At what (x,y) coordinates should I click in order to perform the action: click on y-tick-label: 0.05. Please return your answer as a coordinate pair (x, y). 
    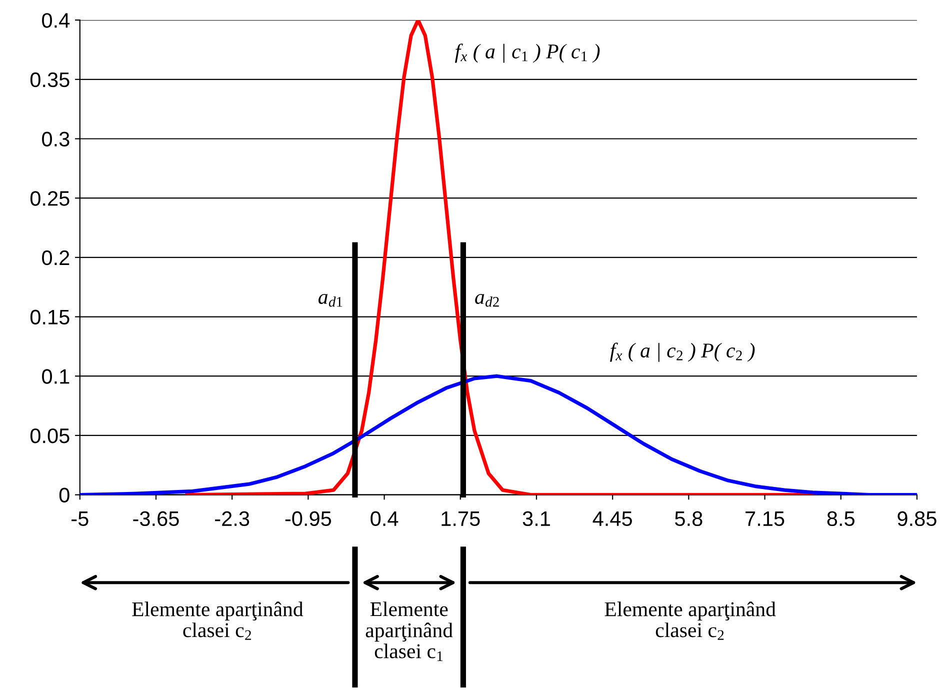
    Looking at the image, I should click on (50, 436).